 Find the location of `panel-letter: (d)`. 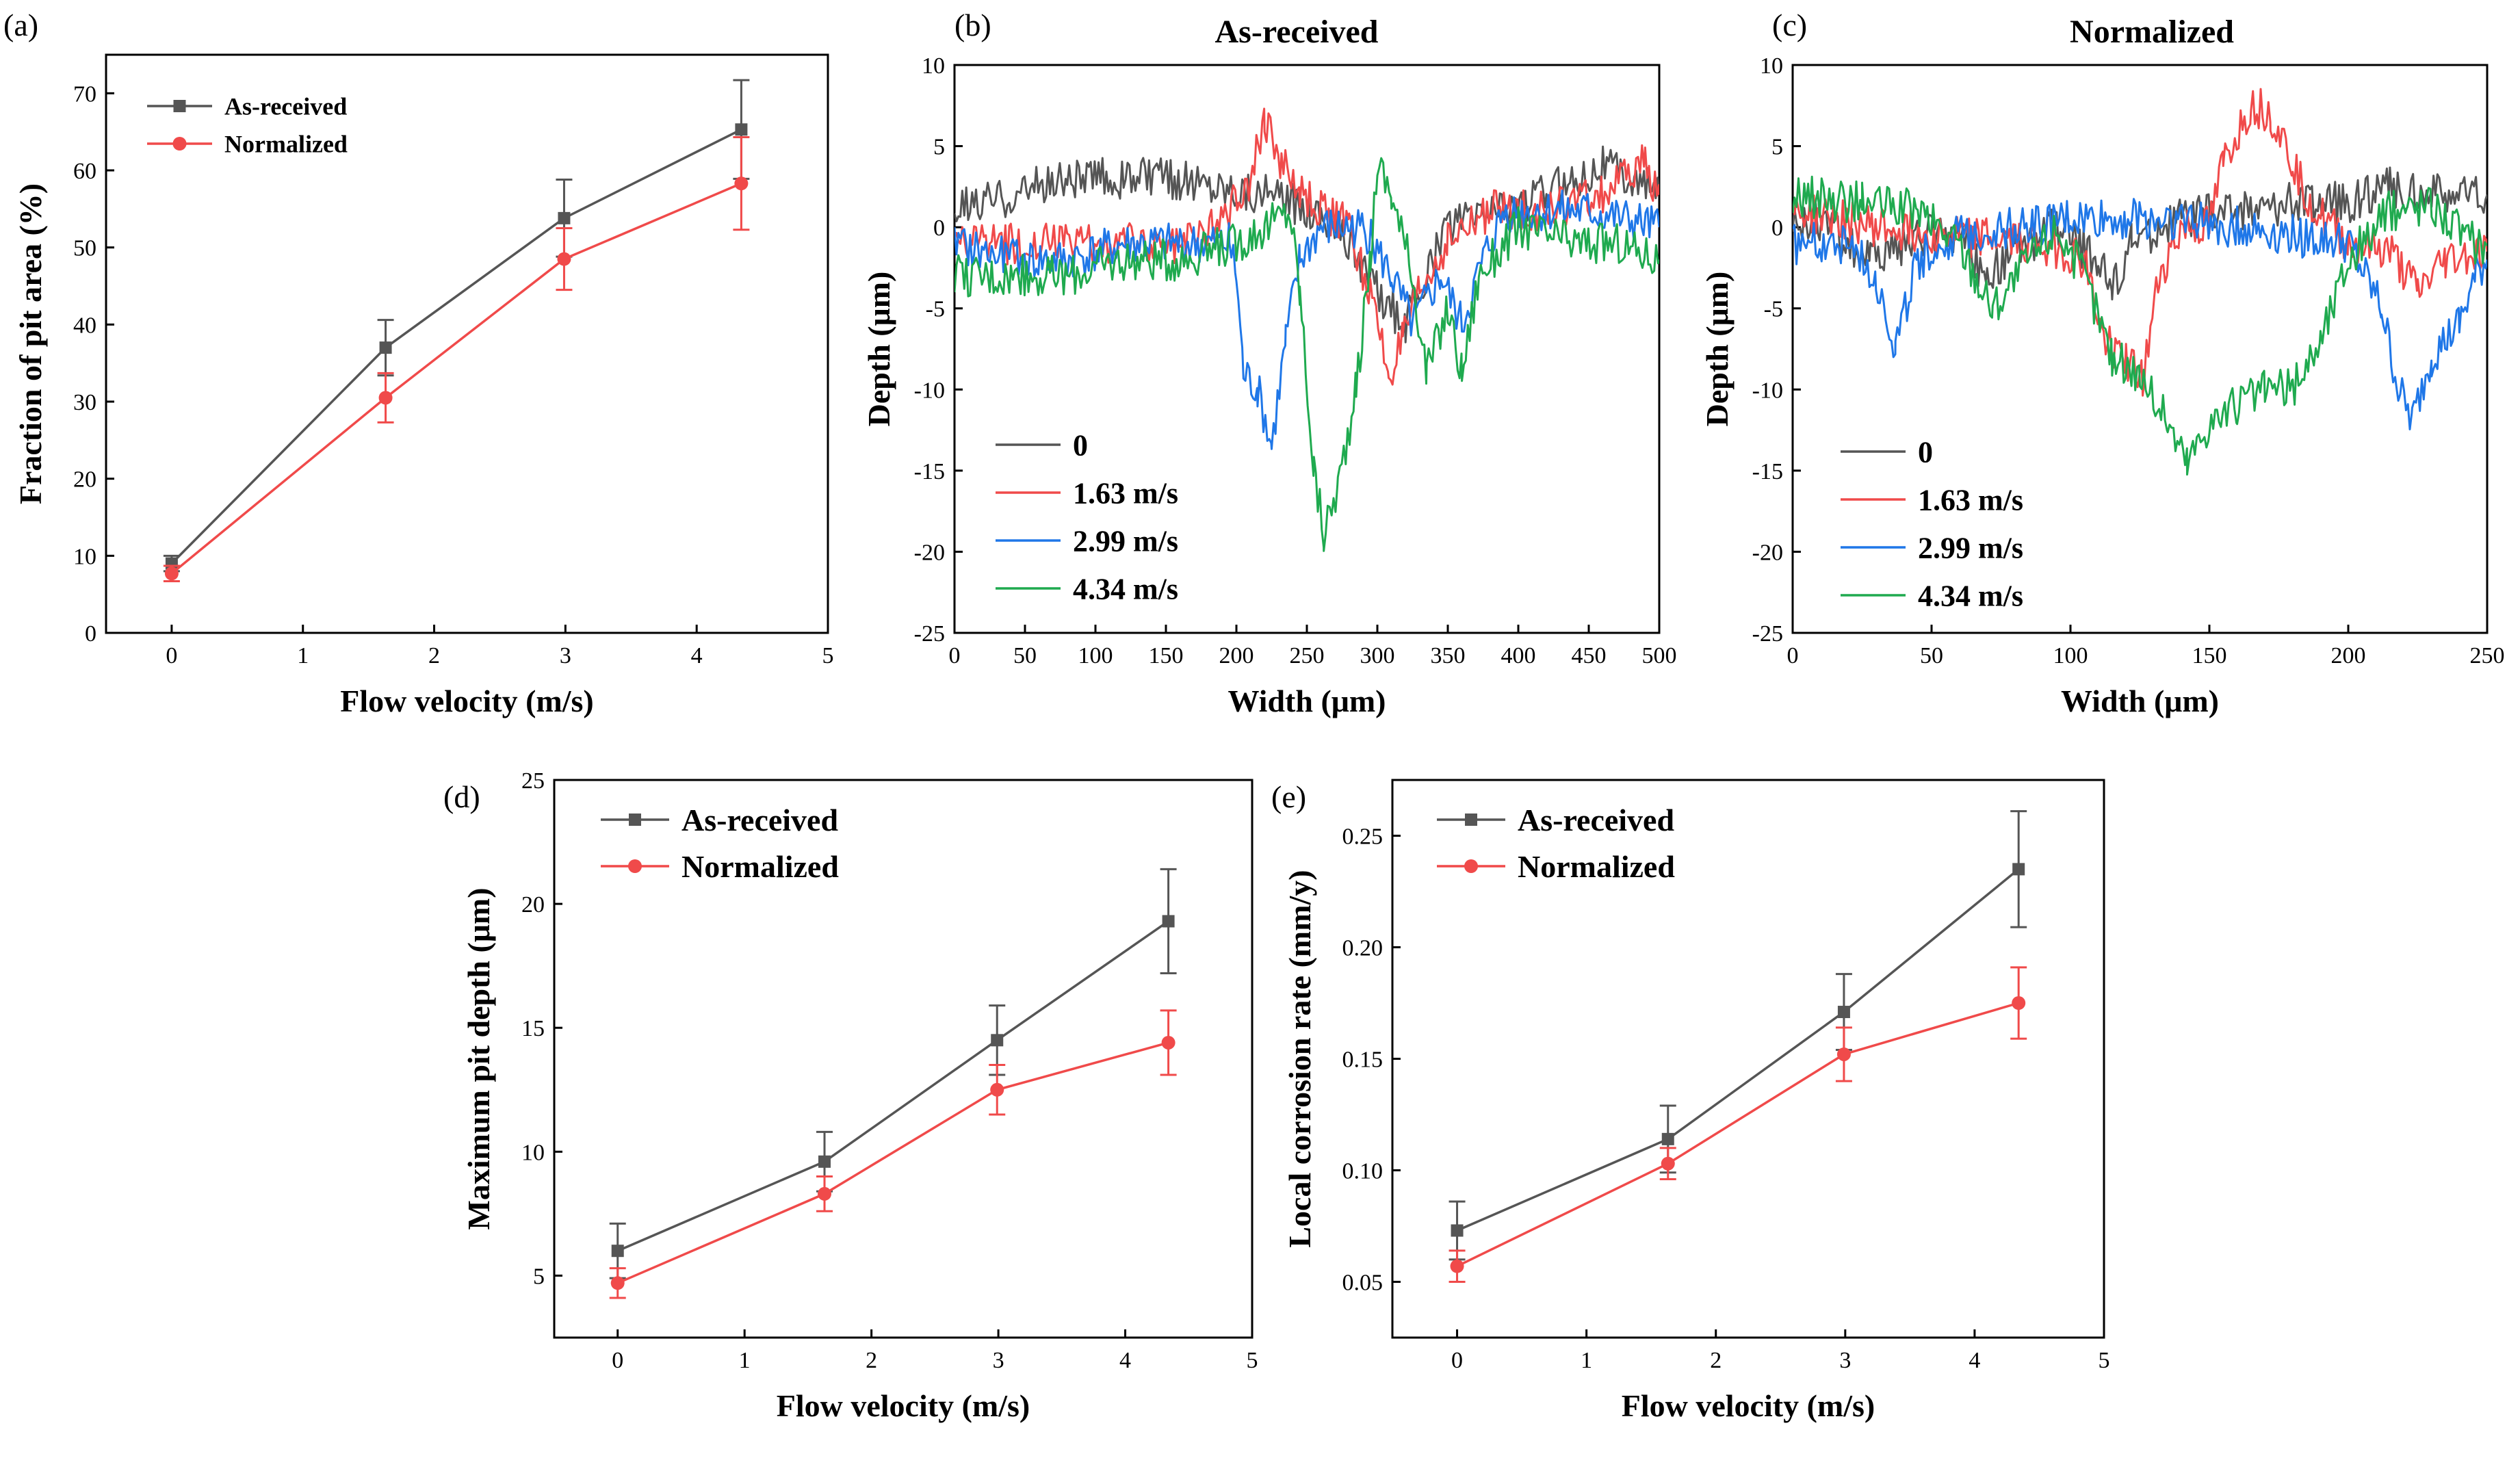

panel-letter: (d) is located at coordinates (461, 796).